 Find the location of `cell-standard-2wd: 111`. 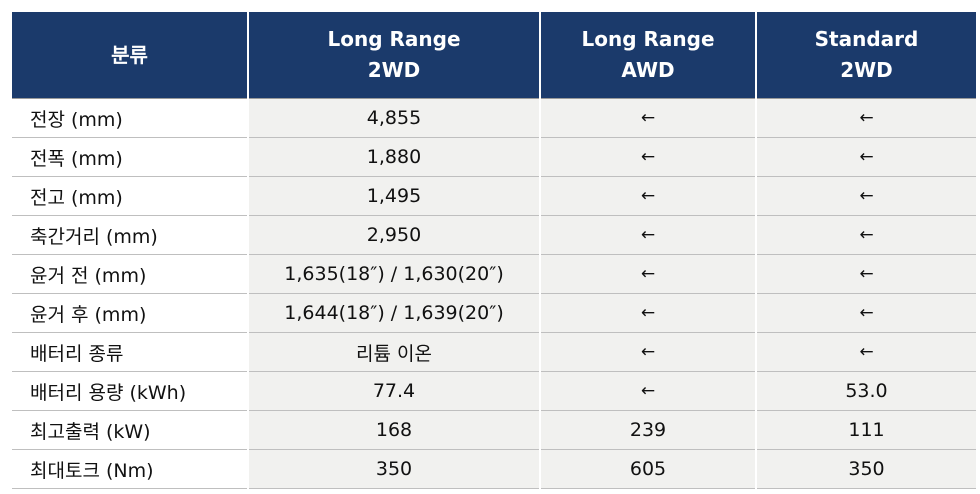

cell-standard-2wd: 111 is located at coordinates (865, 430).